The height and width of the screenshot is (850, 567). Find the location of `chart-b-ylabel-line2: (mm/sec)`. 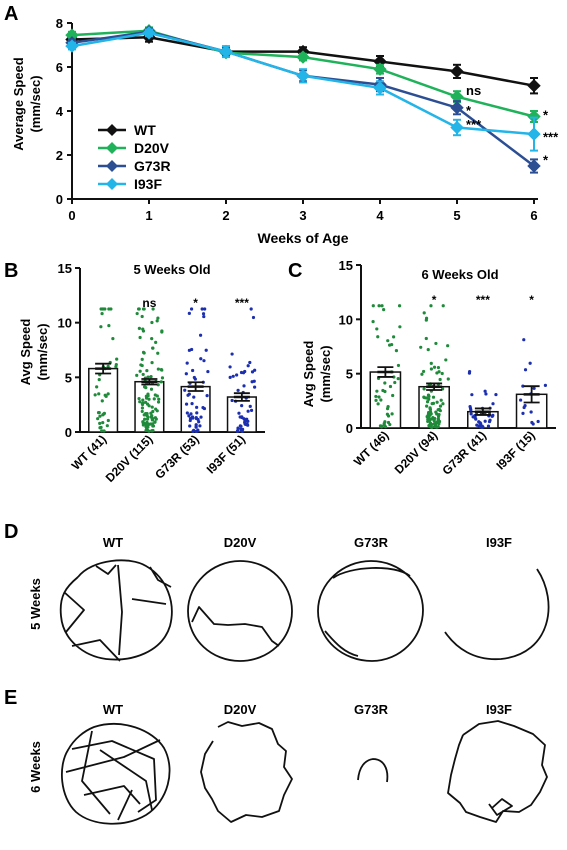

chart-b-ylabel-line2: (mm/sec) is located at coordinates (42, 351).